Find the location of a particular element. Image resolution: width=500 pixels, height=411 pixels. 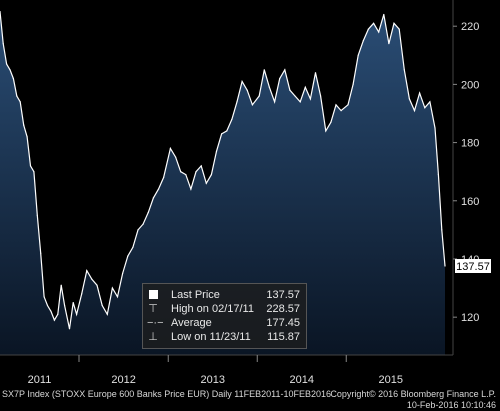

y-tick-label: 180 is located at coordinates (470, 144).